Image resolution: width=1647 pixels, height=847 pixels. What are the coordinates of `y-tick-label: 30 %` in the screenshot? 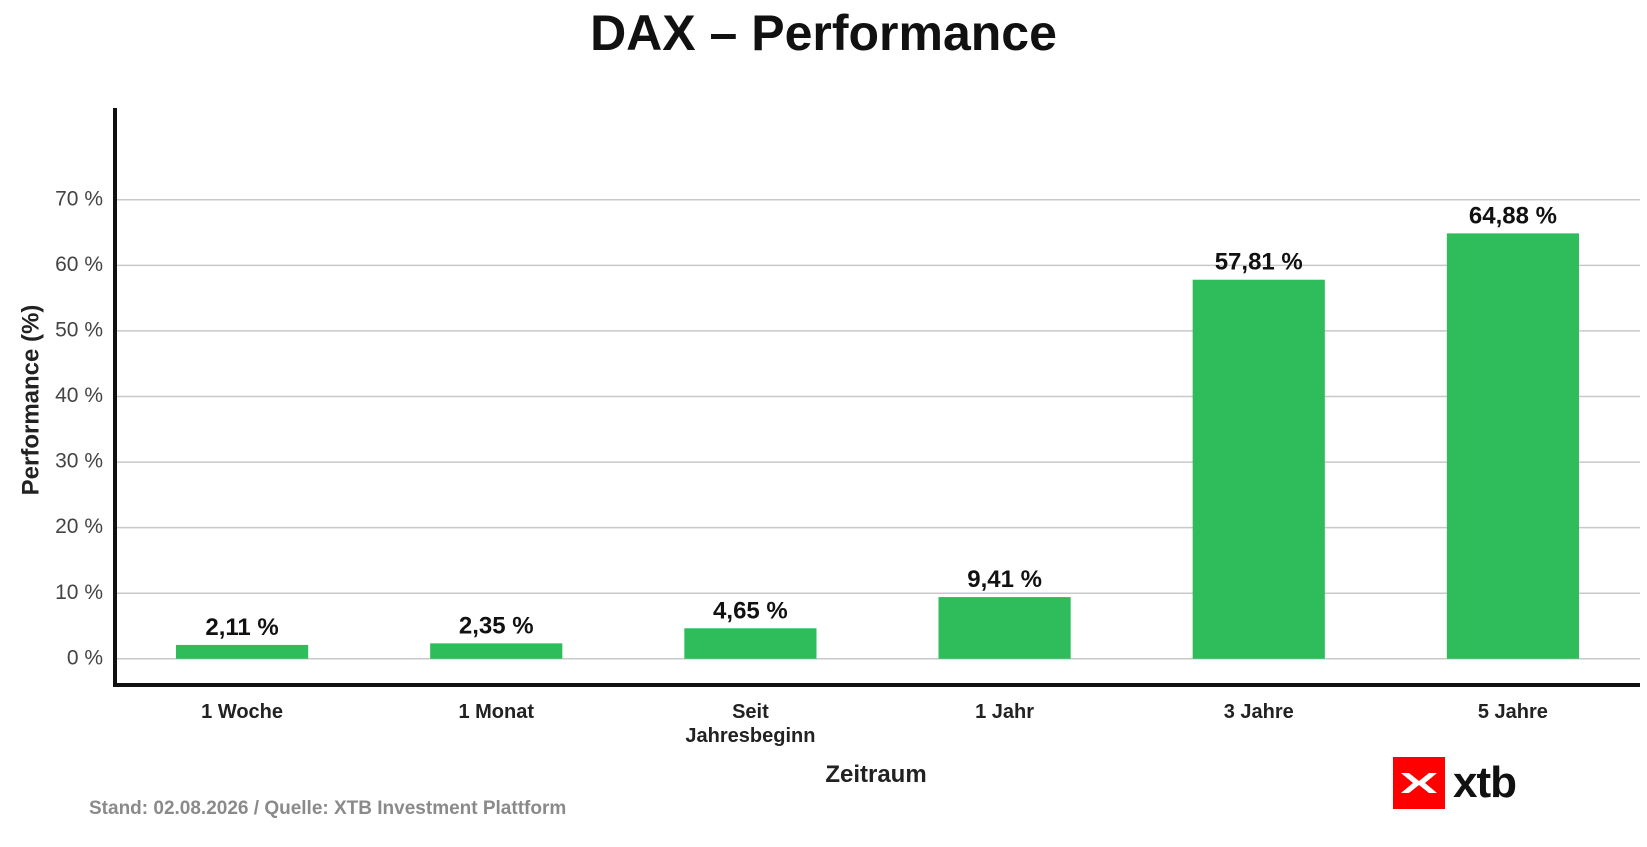 It's located at (79, 461).